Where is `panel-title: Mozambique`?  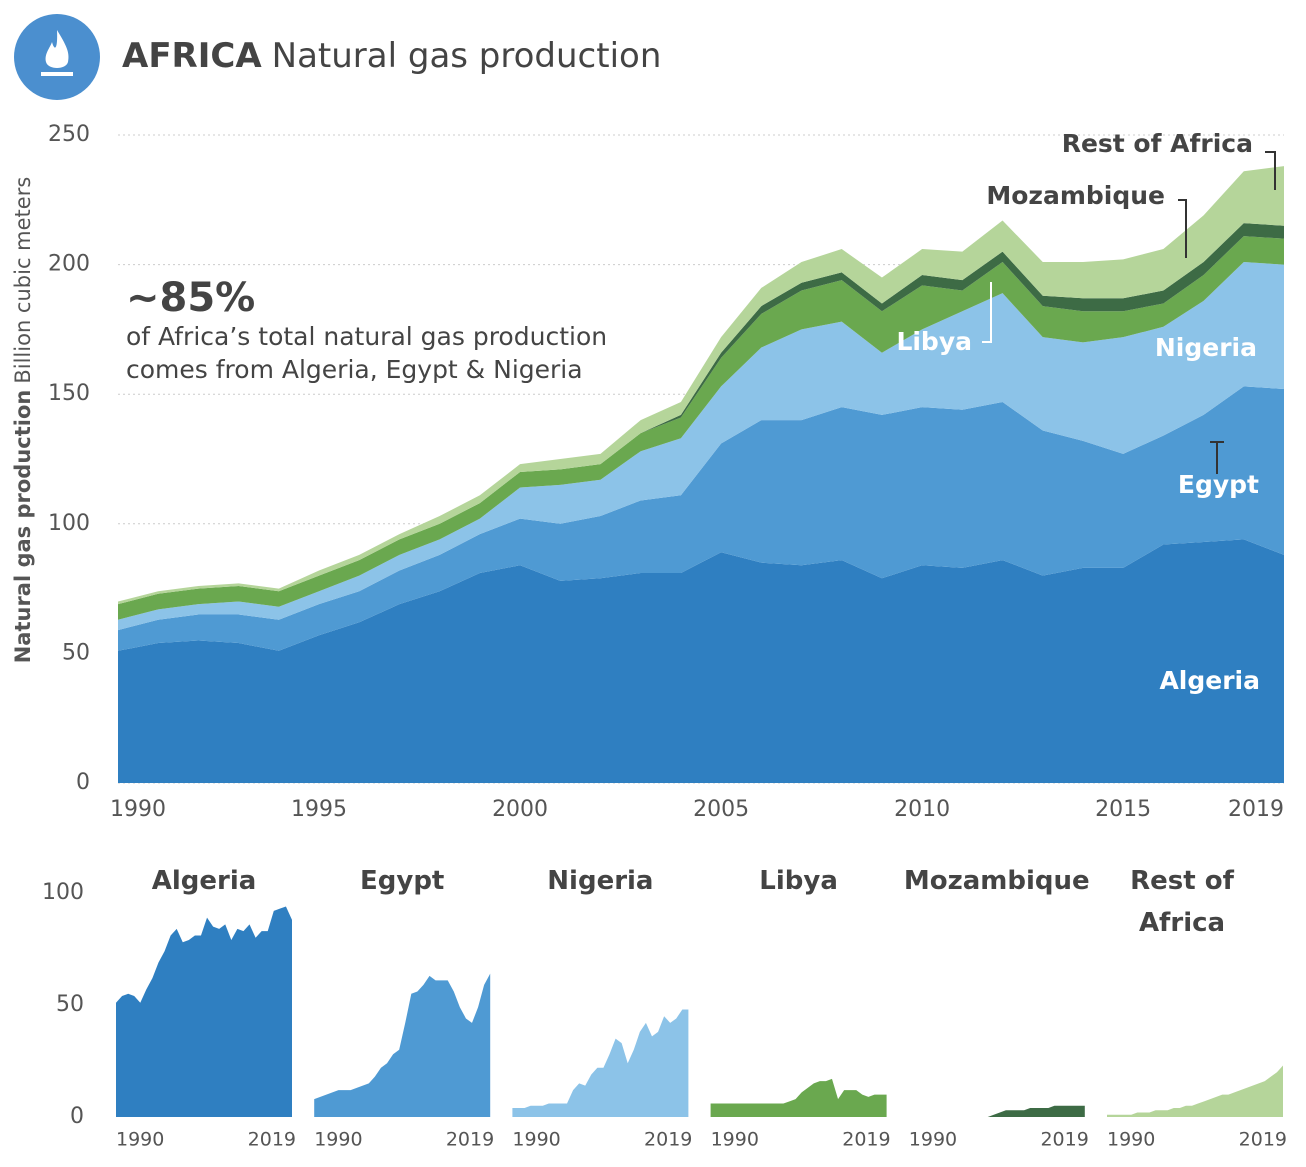 panel-title: Mozambique is located at coordinates (996, 881).